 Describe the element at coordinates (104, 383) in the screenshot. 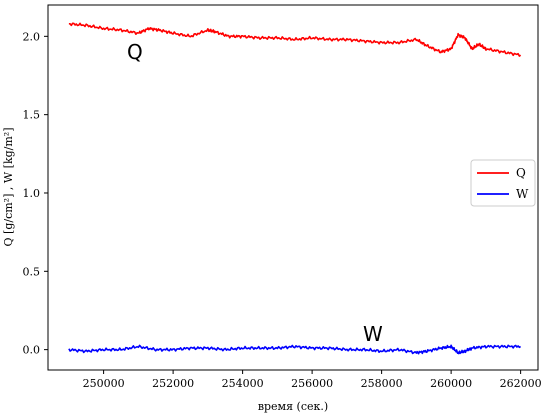

I see `x-tick-label: 250000` at that location.